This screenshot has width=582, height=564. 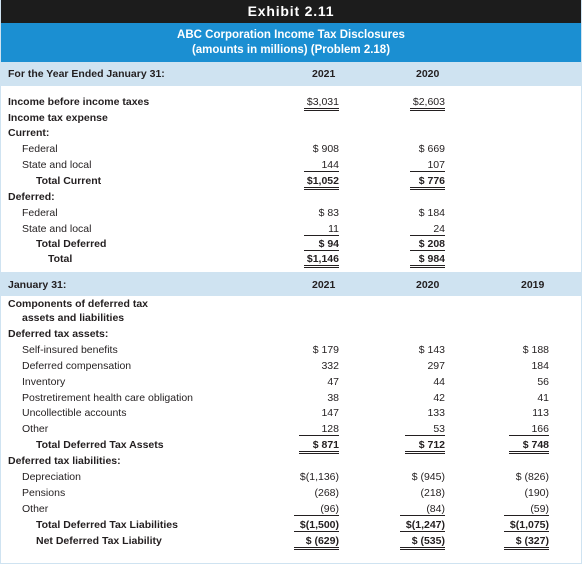 I want to click on total-dtl-2019: $(1,075), so click(x=526, y=525).